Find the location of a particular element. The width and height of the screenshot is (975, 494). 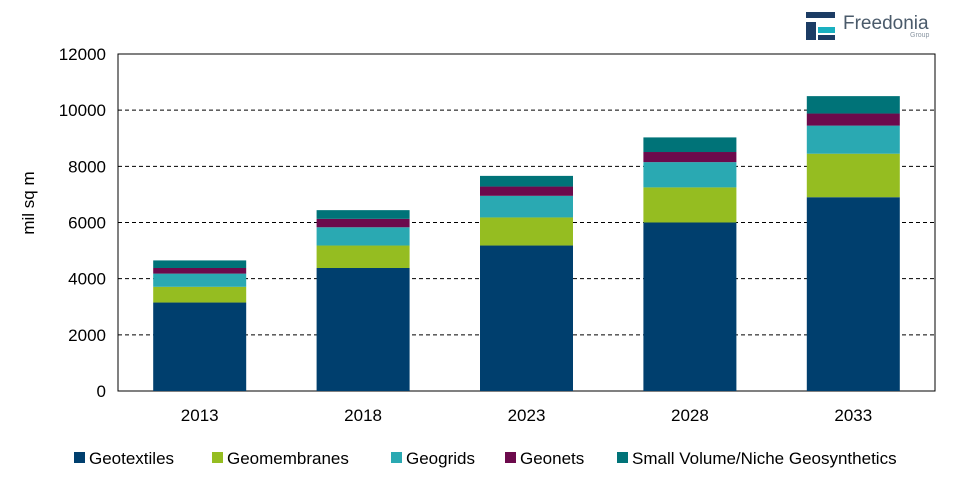

y-tick-label: 2000 is located at coordinates (87, 335).